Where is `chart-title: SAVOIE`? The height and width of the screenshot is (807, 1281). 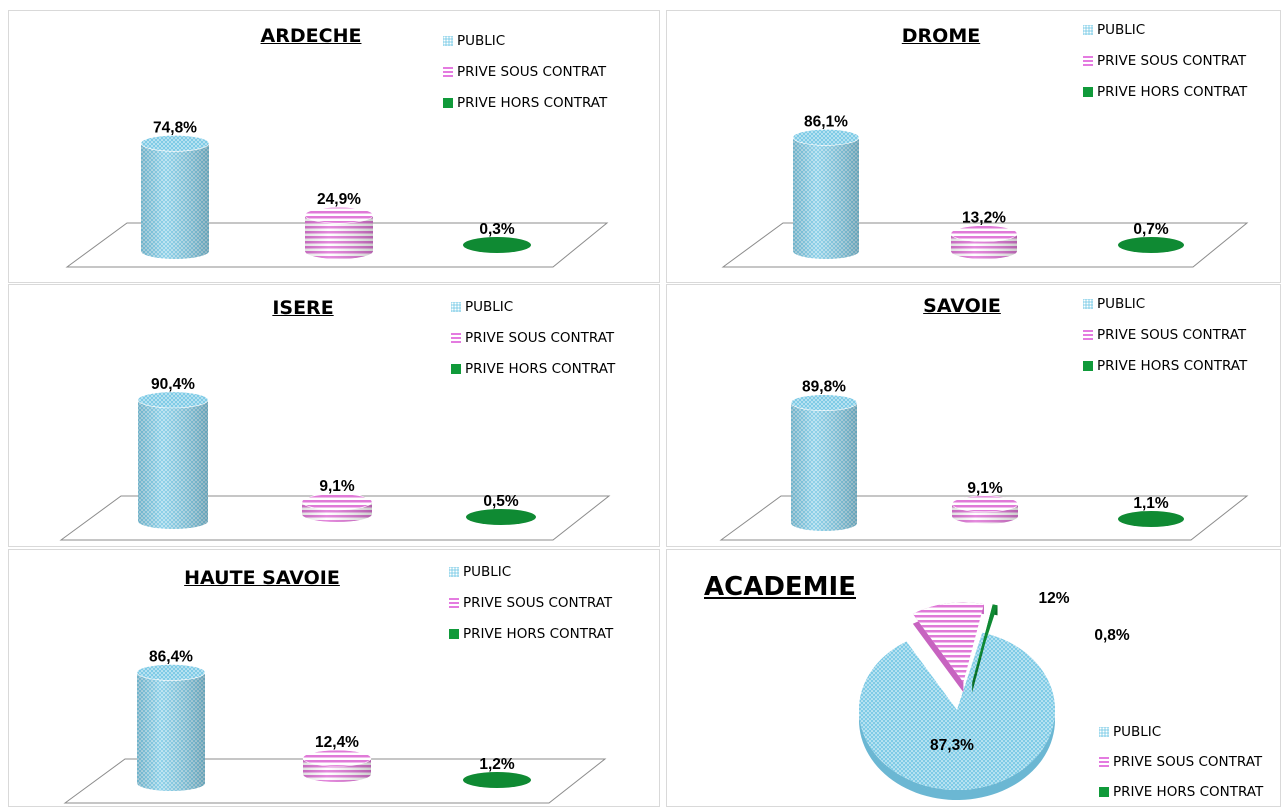
chart-title: SAVOIE is located at coordinates (962, 306).